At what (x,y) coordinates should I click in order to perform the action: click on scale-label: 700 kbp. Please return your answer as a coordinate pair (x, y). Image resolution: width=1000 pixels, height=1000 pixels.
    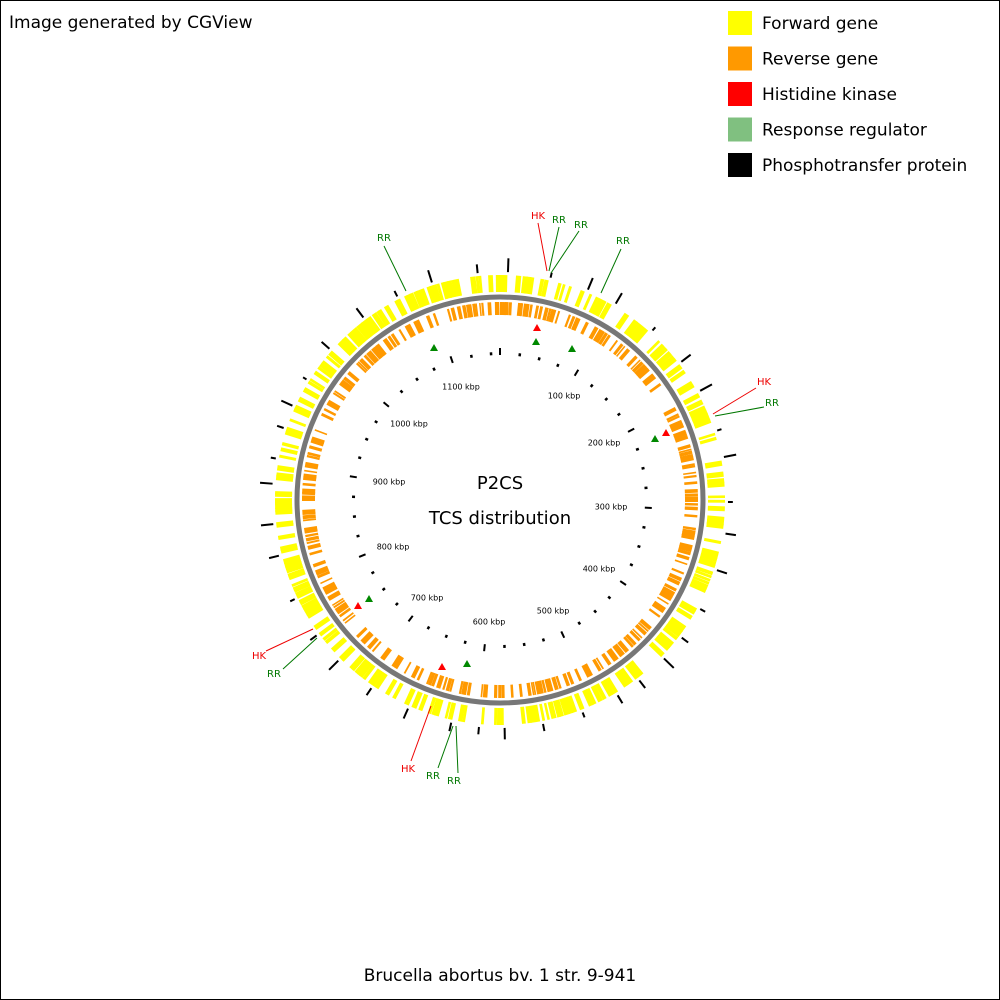
    Looking at the image, I should click on (427, 598).